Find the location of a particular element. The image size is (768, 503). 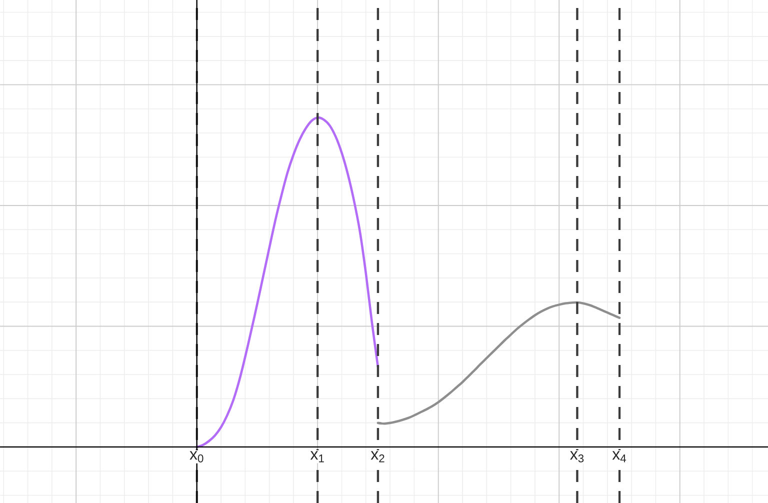

x-tick-label: x$_{3}$ is located at coordinates (577, 456).